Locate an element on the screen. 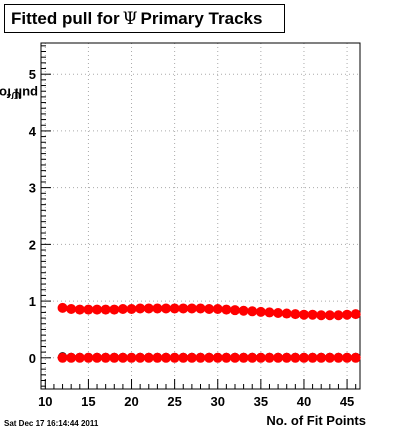 This screenshot has height=433, width=400. y-tick-label: 4 is located at coordinates (33, 131).